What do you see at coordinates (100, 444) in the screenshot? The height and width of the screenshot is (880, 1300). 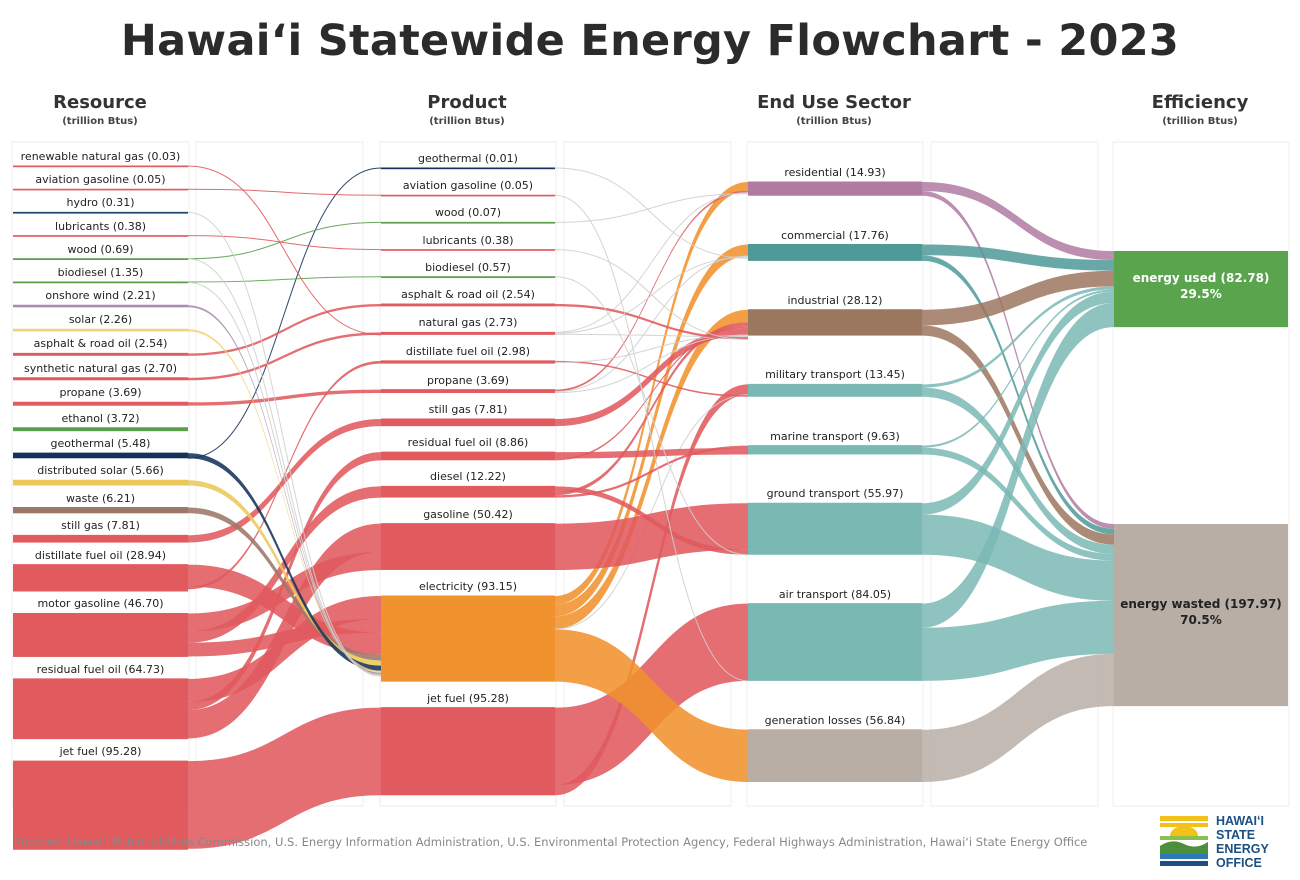 I see `resource-node-label: geothermal (5.48)` at bounding box center [100, 444].